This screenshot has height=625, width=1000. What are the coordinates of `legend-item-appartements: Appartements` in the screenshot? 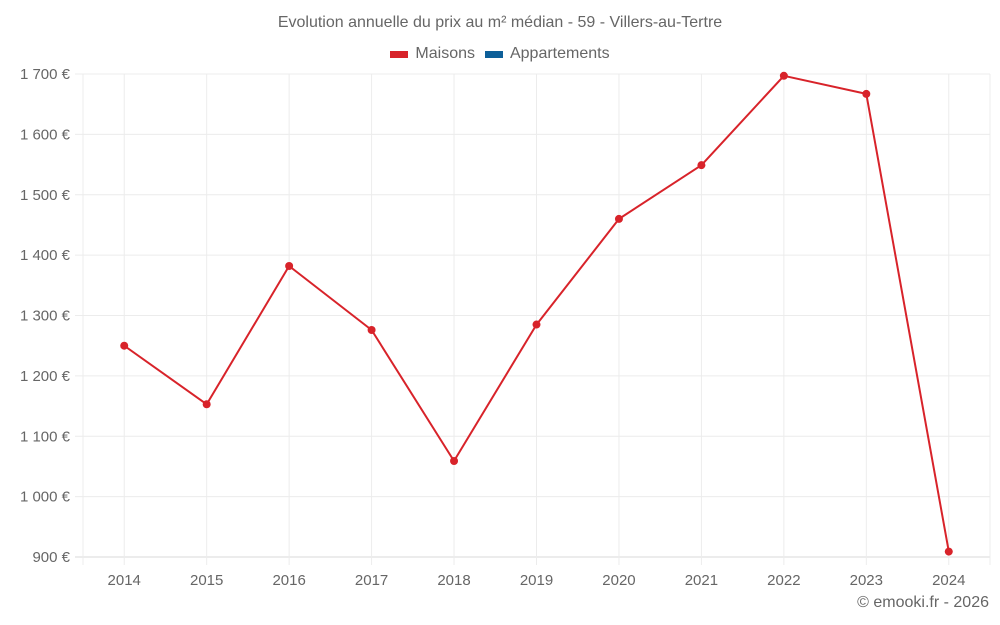 It's located at (547, 54).